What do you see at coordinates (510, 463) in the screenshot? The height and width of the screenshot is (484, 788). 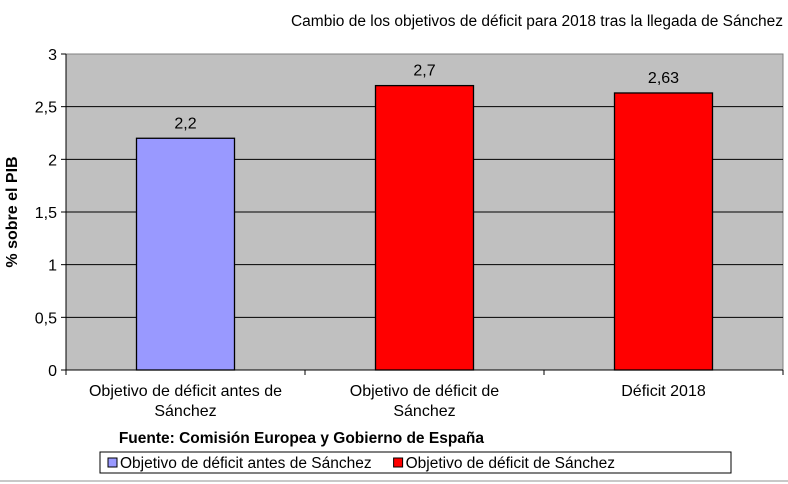 I see `legend-label: Objetivo de déficit de Sánchez` at bounding box center [510, 463].